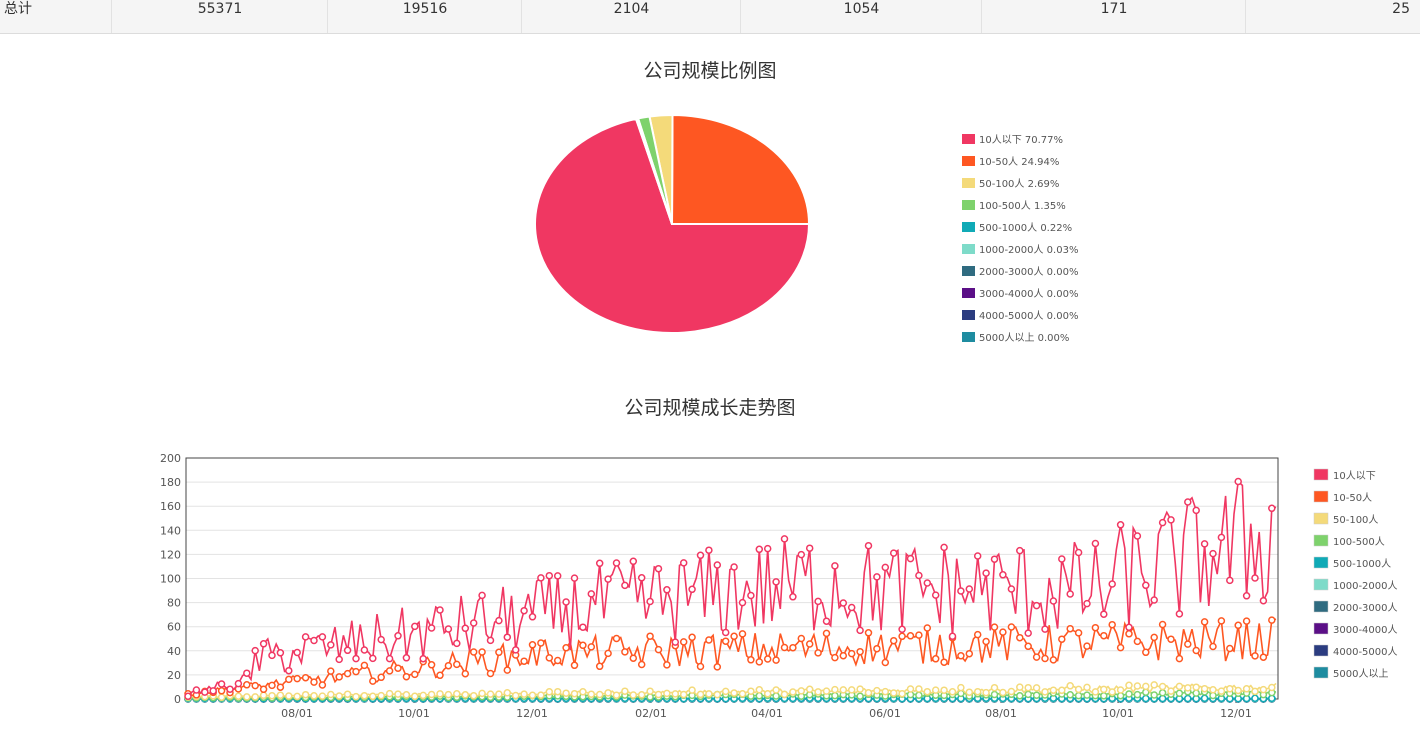 Image resolution: width=1420 pixels, height=744 pixels. Describe the element at coordinates (767, 713) in the screenshot. I see `x-tick-label-4: 04/01` at that location.